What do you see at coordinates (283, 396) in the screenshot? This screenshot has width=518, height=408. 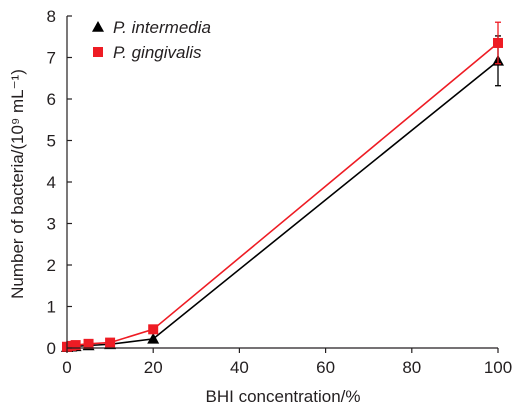 I see `x-axis-title: BHI concentration/%` at bounding box center [283, 396].